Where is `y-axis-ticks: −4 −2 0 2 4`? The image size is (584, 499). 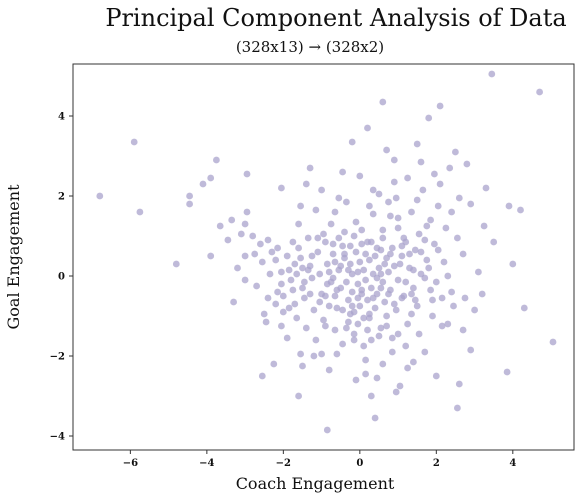
y-axis-ticks: −4 −2 0 2 4 is located at coordinates (61, 277).